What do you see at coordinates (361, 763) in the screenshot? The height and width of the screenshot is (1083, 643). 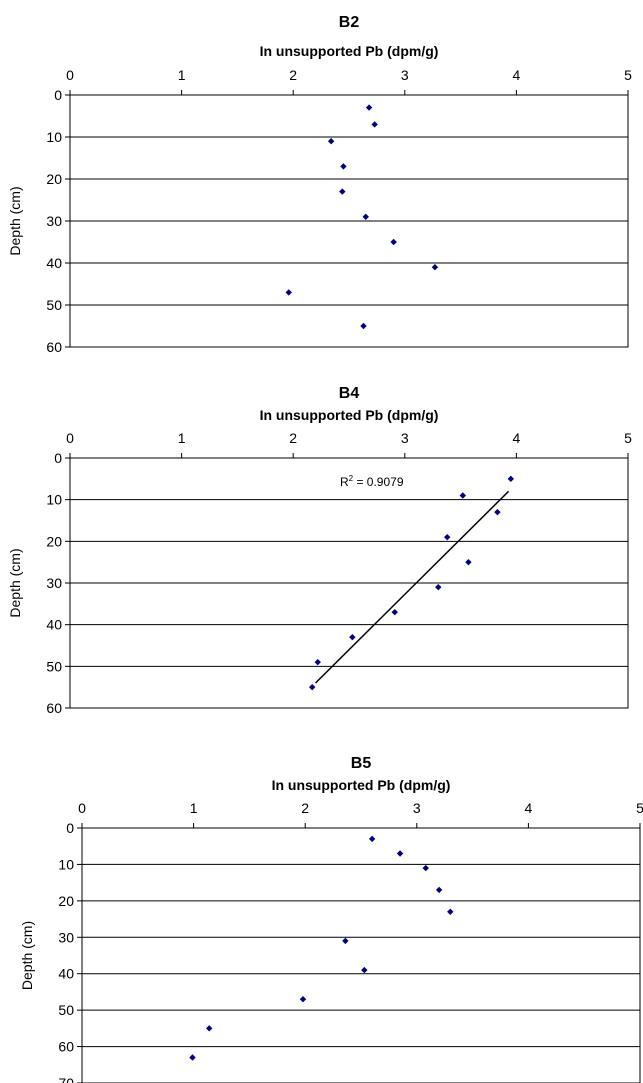 I see `chart-title: B5` at bounding box center [361, 763].